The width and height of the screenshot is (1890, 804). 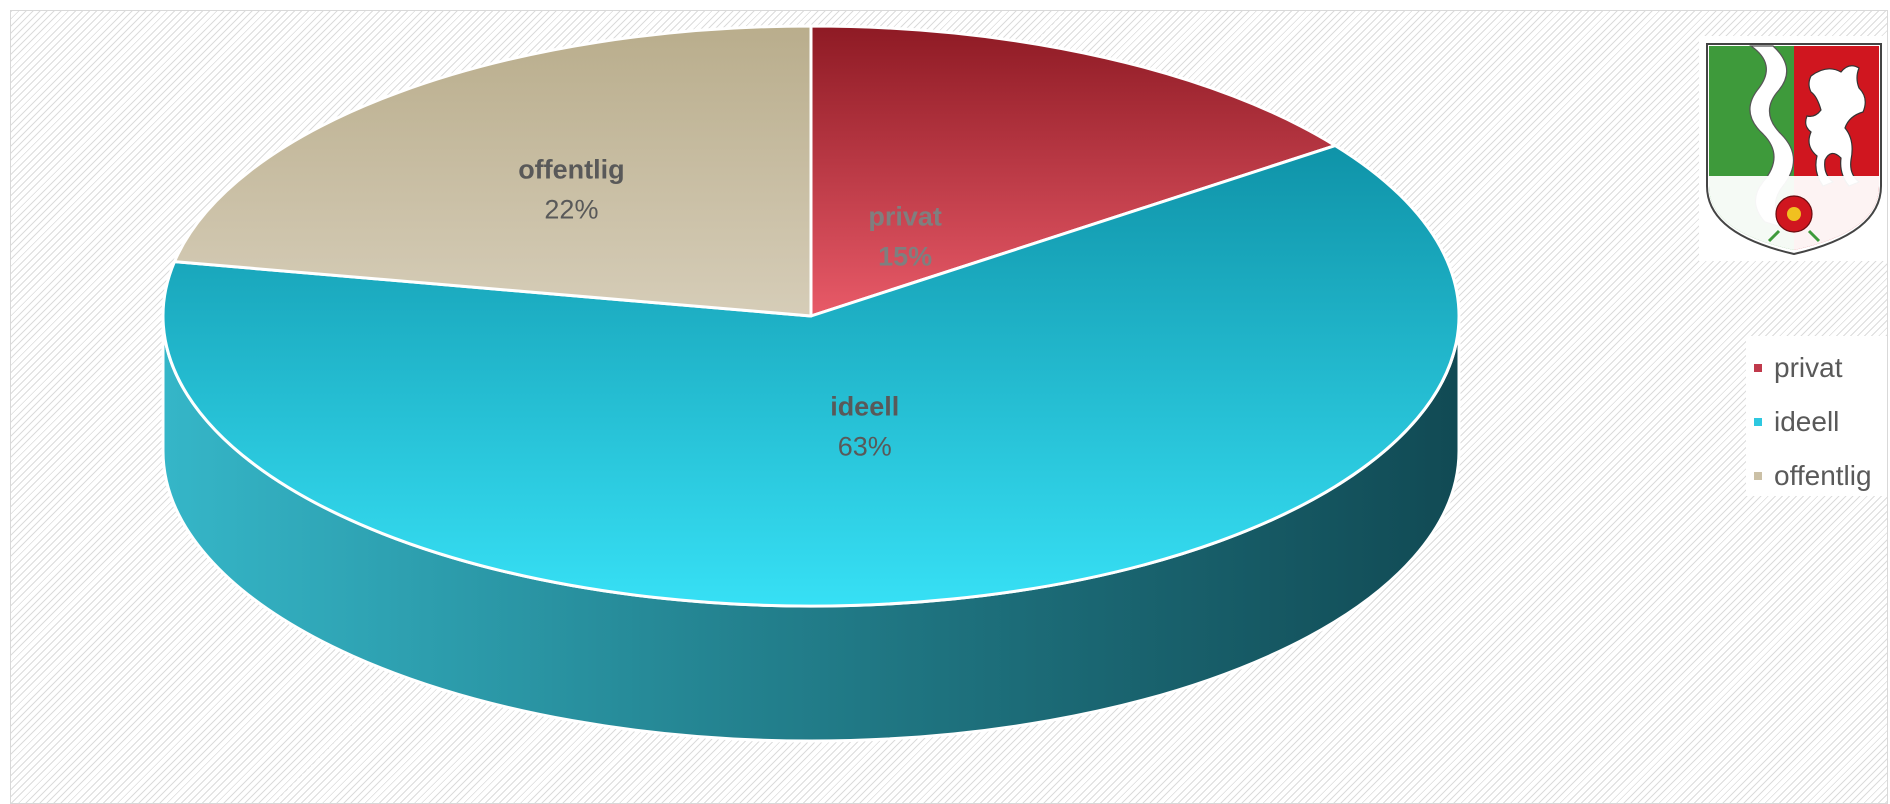 What do you see at coordinates (571, 169) in the screenshot?
I see `data-label-name-offentlig: offentlig` at bounding box center [571, 169].